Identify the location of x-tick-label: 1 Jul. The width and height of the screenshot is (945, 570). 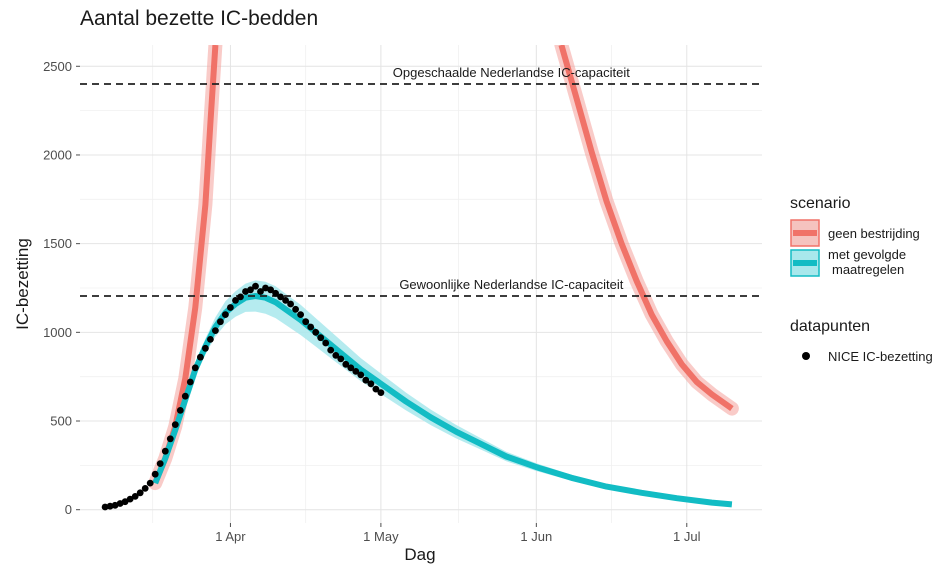
(687, 536).